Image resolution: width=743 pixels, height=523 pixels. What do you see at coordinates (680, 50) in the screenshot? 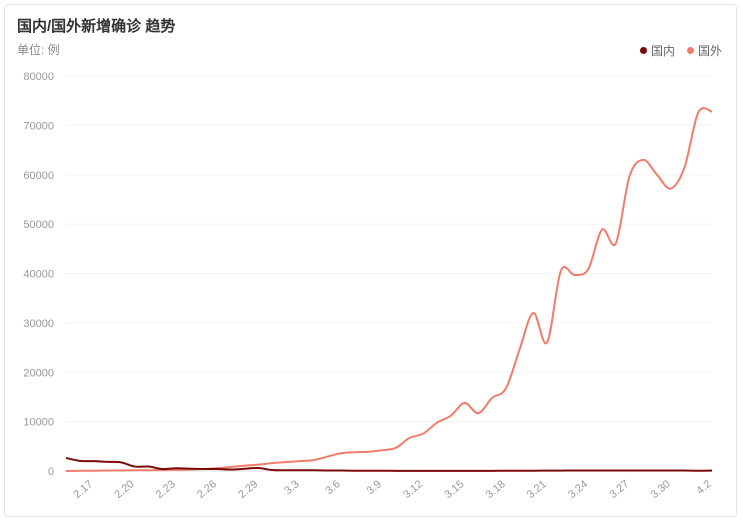
I see `legend: 国内 国外` at bounding box center [680, 50].